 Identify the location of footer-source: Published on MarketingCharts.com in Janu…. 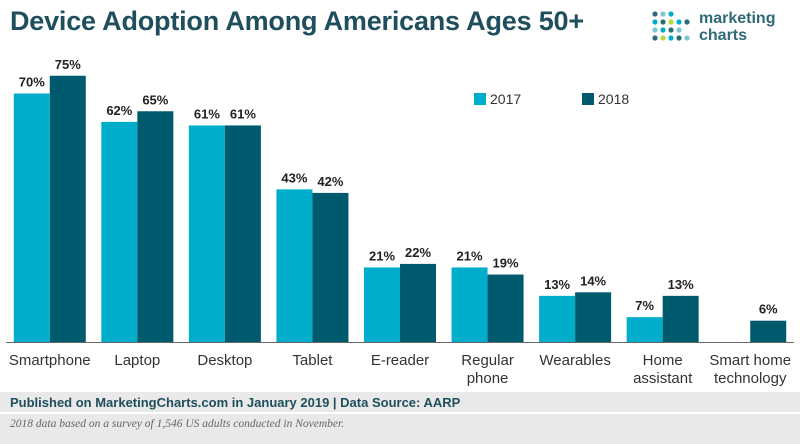
(235, 402).